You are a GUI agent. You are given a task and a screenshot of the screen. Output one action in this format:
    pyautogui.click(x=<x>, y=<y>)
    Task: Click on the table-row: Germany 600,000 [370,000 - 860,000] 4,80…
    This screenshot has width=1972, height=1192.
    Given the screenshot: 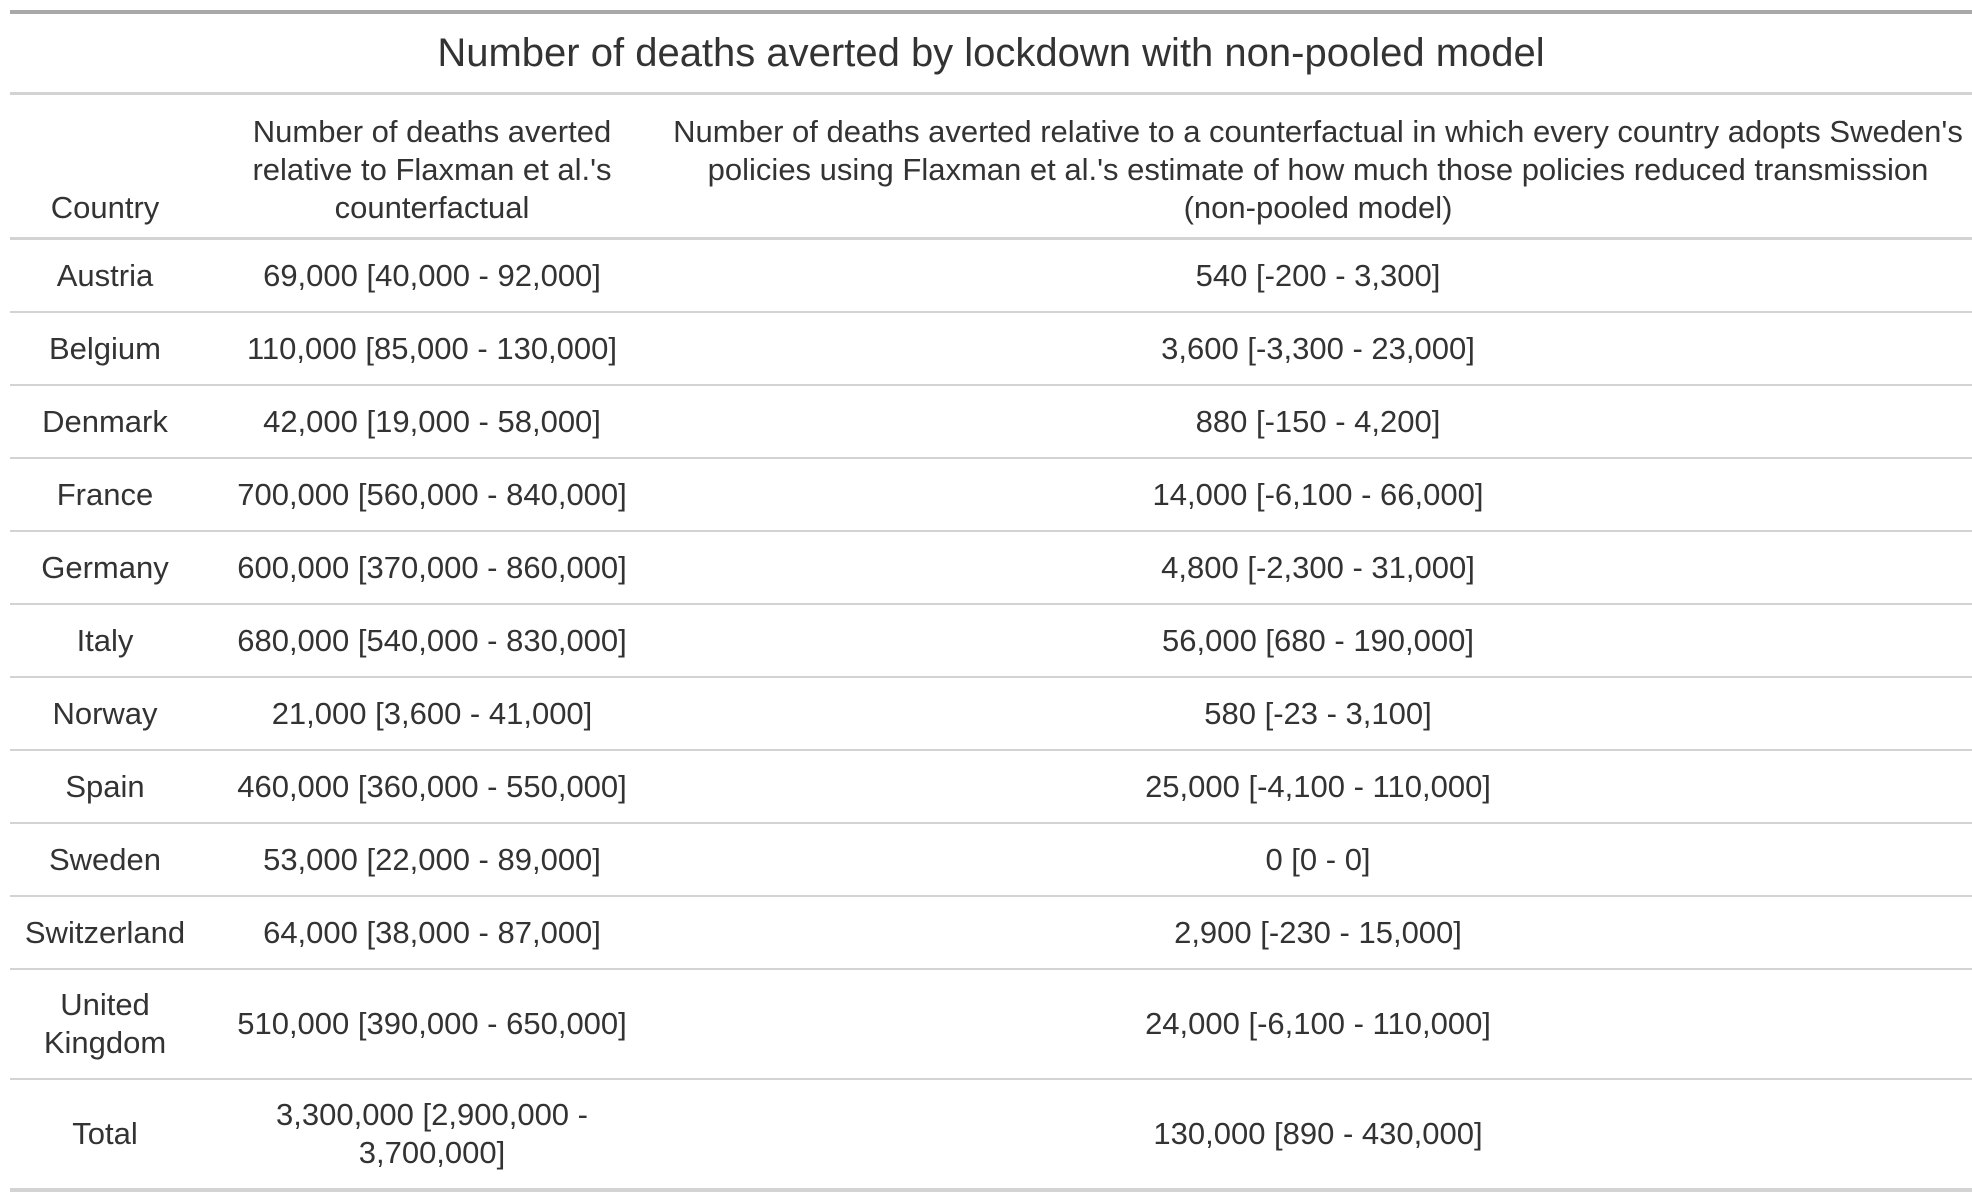 What is the action you would take?
    pyautogui.click(x=991, y=568)
    